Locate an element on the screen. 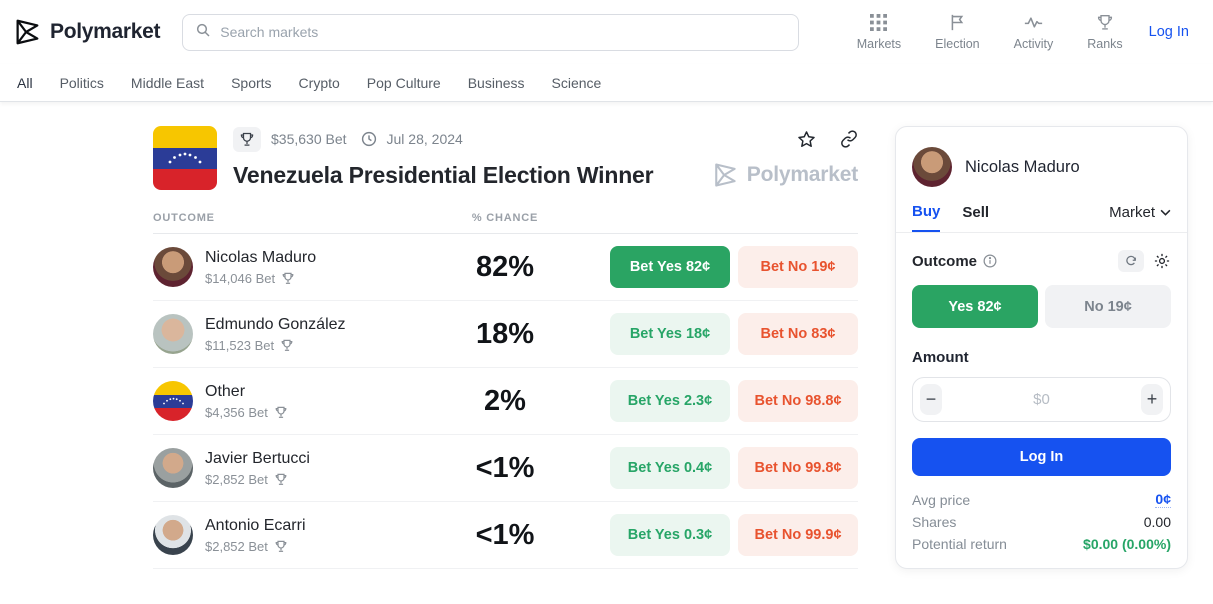 The image size is (1213, 604). bet-no-button: Bet No 83¢ is located at coordinates (798, 334).